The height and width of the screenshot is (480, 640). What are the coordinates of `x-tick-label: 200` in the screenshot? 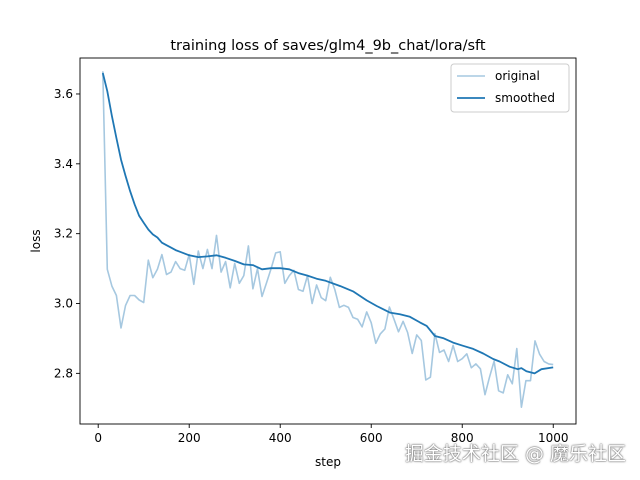 It's located at (189, 438).